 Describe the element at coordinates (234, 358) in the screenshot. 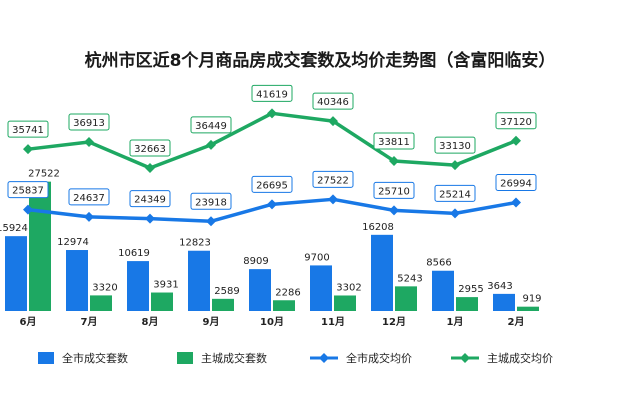

I see `legend-label-main-count: 主城成交套数` at that location.